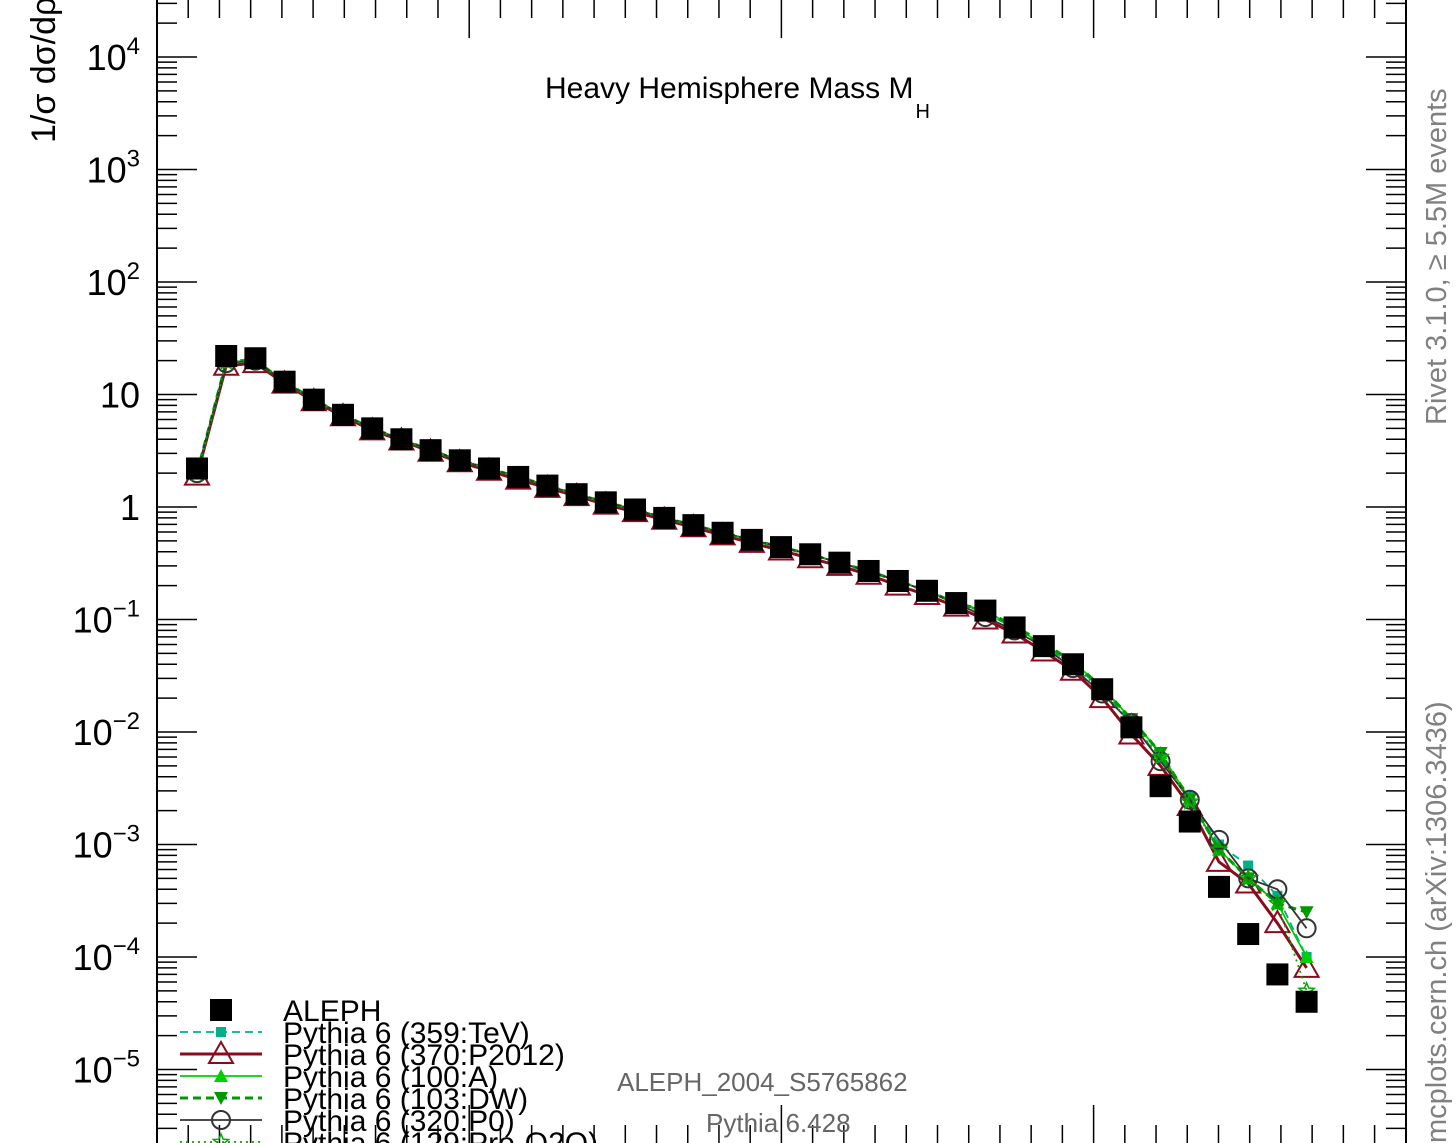 This screenshot has height=1143, width=1456. I want to click on y-tick-base: 1, so click(130, 507).